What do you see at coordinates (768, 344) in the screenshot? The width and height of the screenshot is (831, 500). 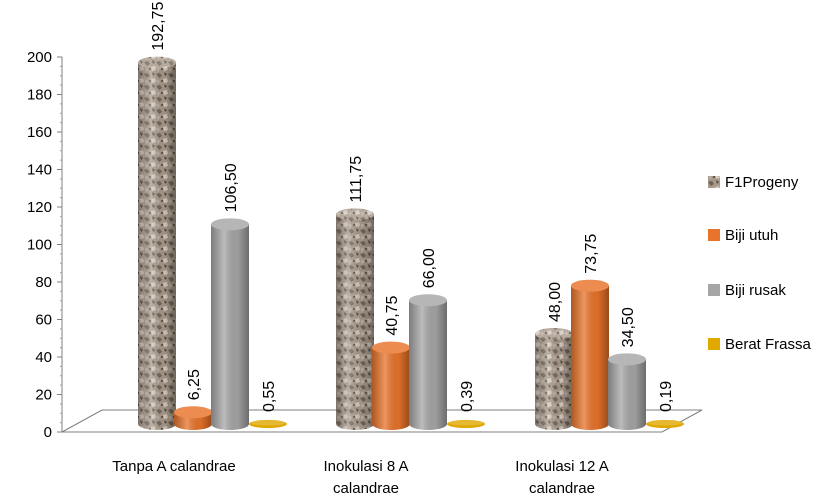 I see `legend-label: Berat Frassa` at bounding box center [768, 344].